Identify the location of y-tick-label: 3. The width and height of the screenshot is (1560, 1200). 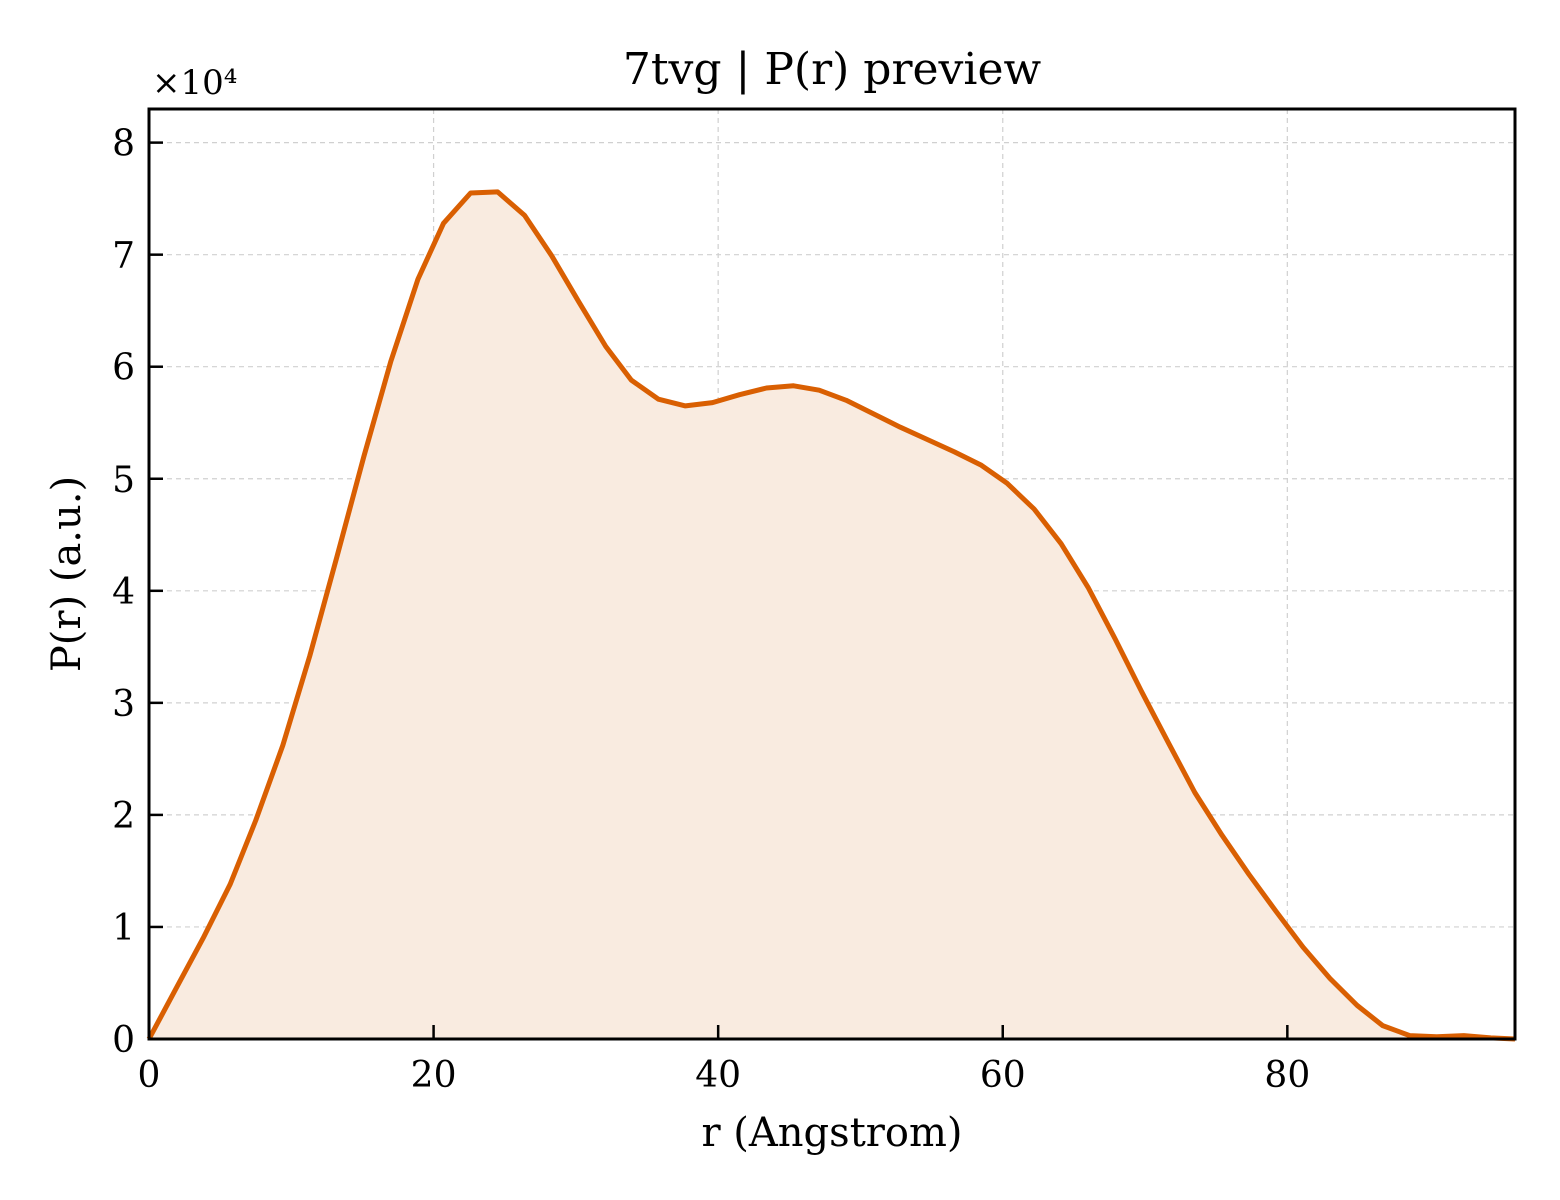
(123, 704).